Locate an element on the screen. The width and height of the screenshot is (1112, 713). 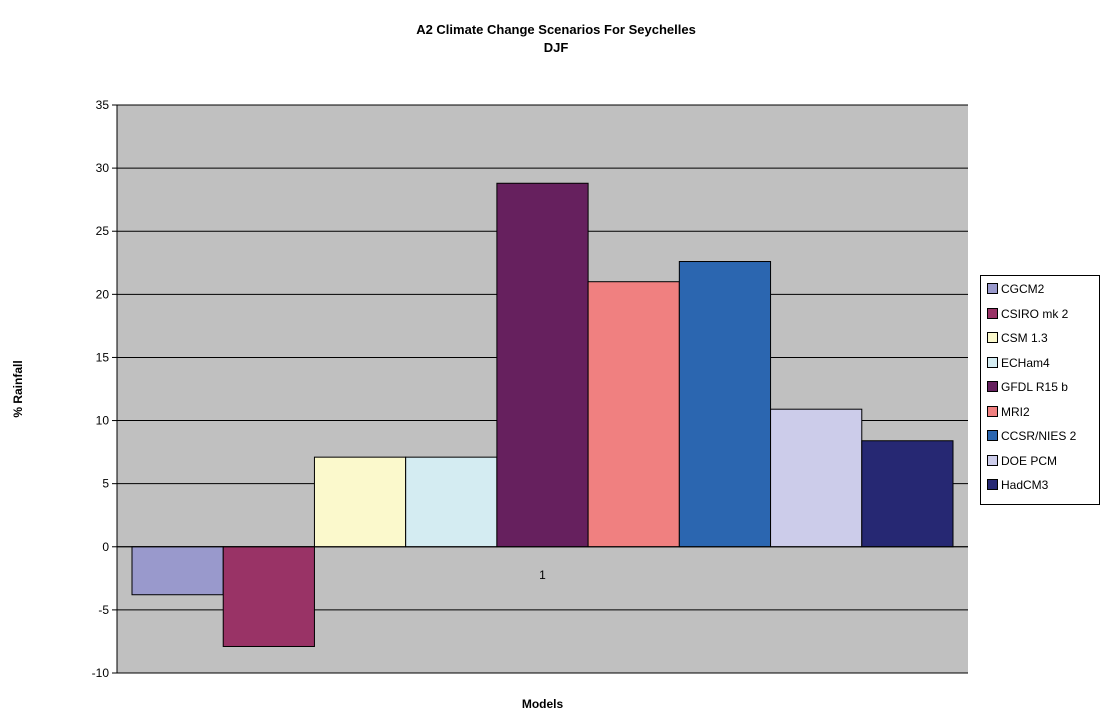
legend-item: CCSR/NIES 2 is located at coordinates (1031, 436).